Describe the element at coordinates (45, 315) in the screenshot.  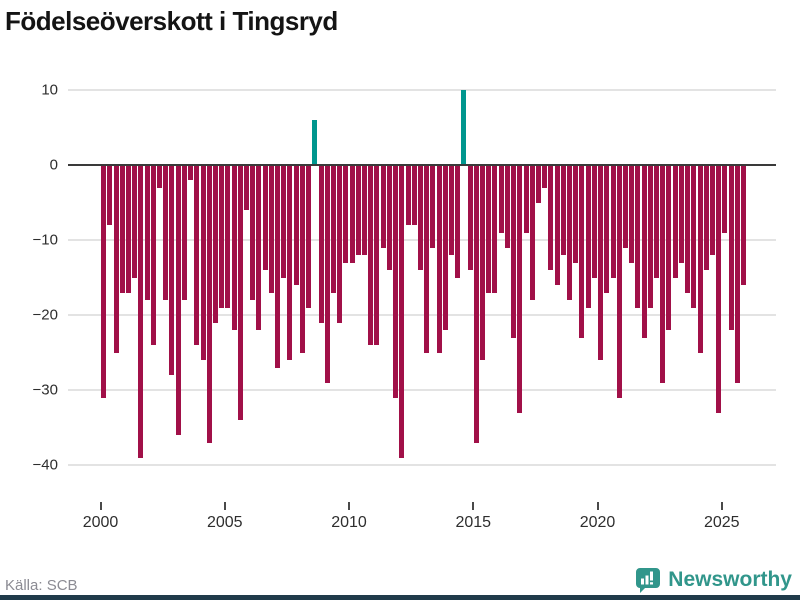
I see `y-axis-tick-label: −20` at that location.